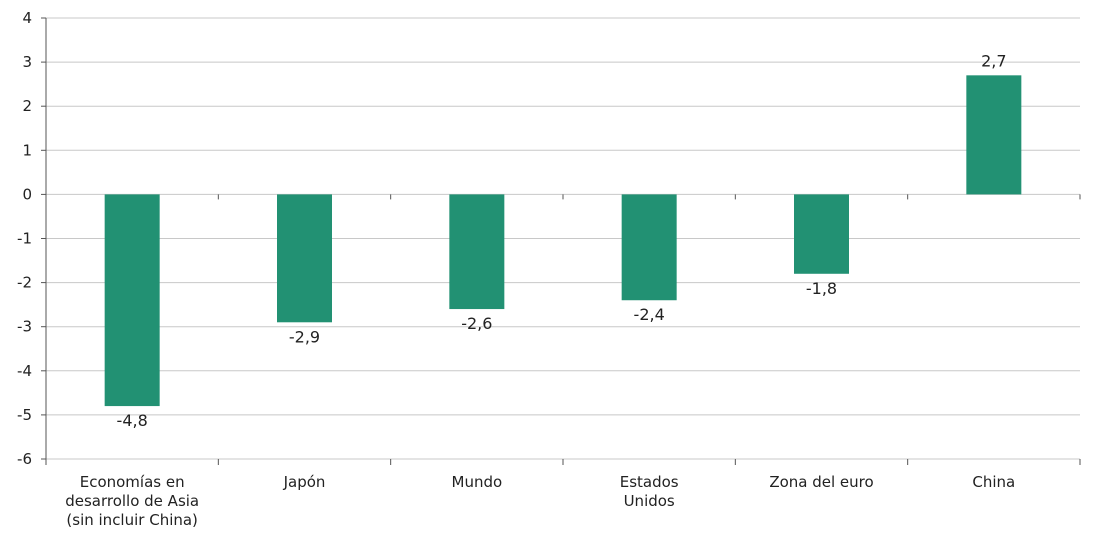 This screenshot has height=538, width=1099. Describe the element at coordinates (304, 336) in the screenshot. I see `data-label: -2,9` at that location.